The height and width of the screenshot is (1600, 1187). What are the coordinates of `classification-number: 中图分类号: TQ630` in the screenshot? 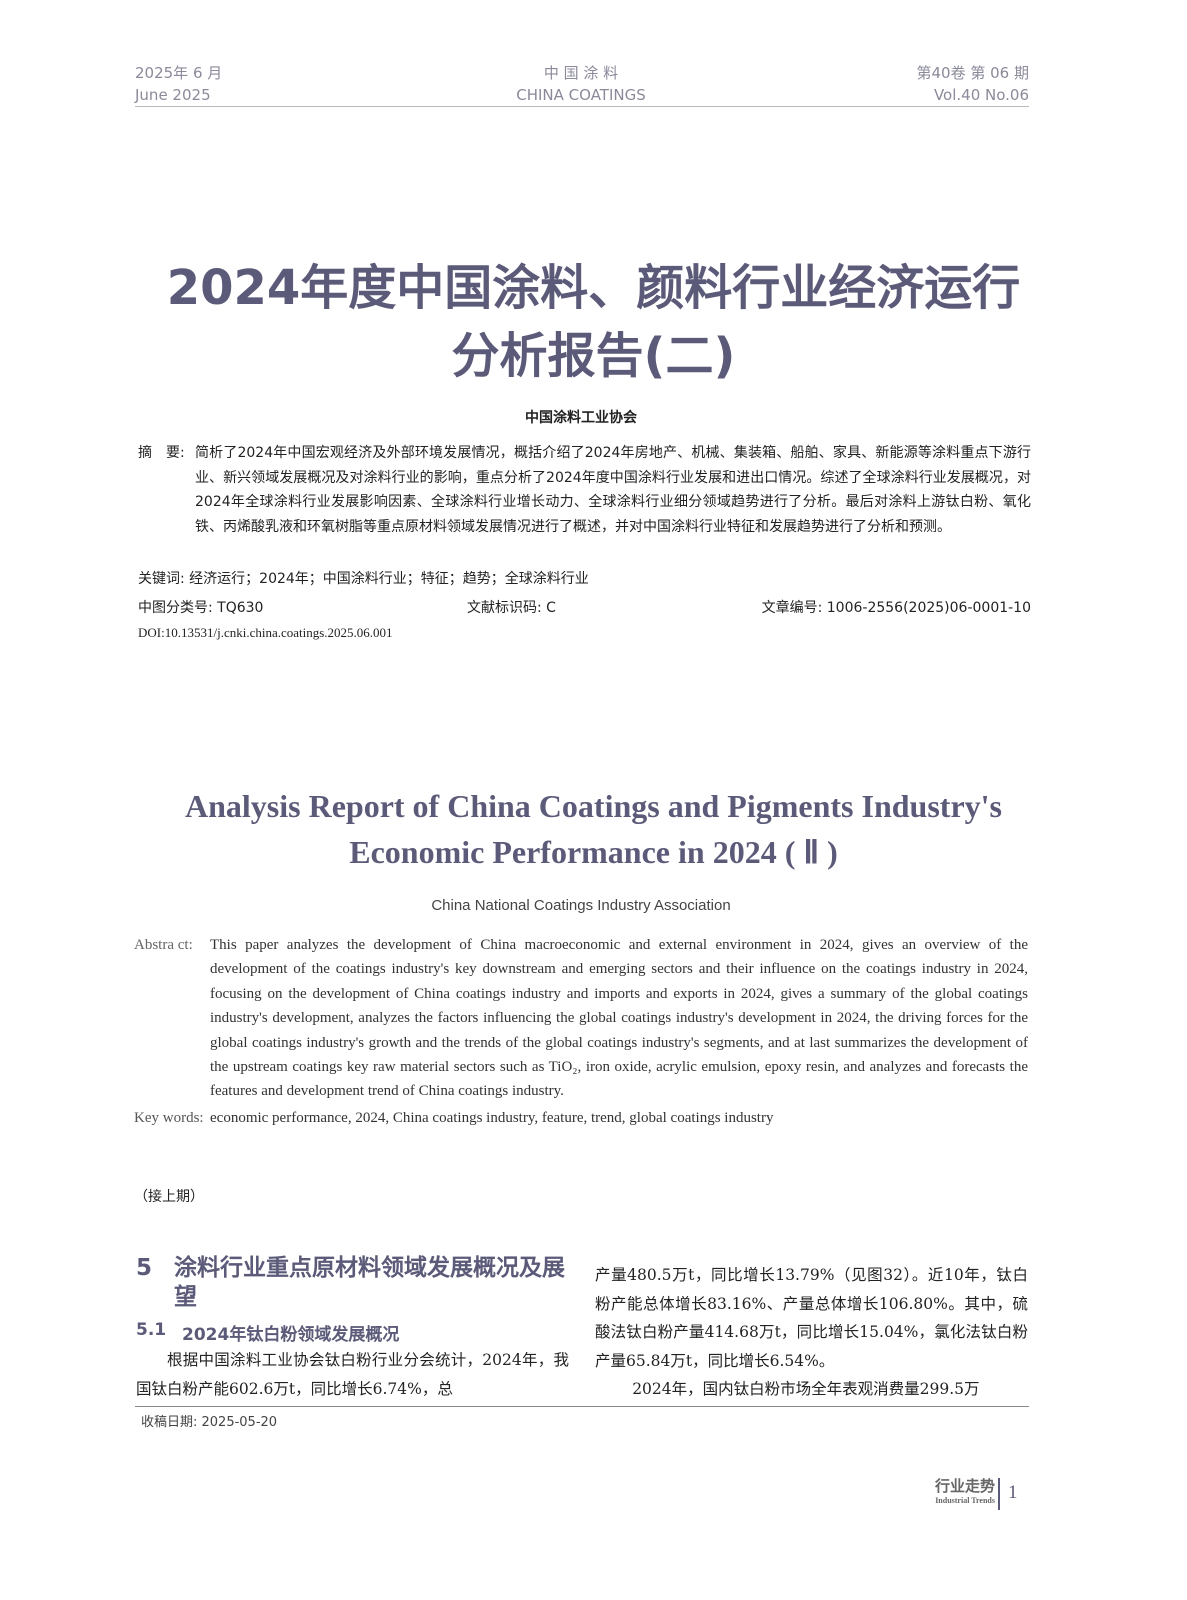 It's located at (201, 608).